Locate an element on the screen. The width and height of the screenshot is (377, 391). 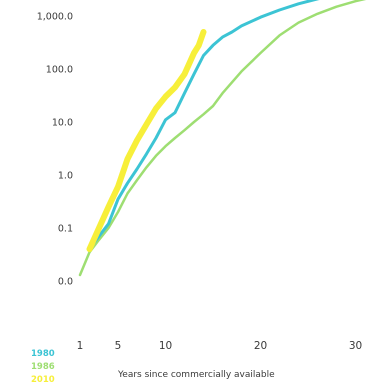
x-tick-label: 10 is located at coordinates (165, 346).